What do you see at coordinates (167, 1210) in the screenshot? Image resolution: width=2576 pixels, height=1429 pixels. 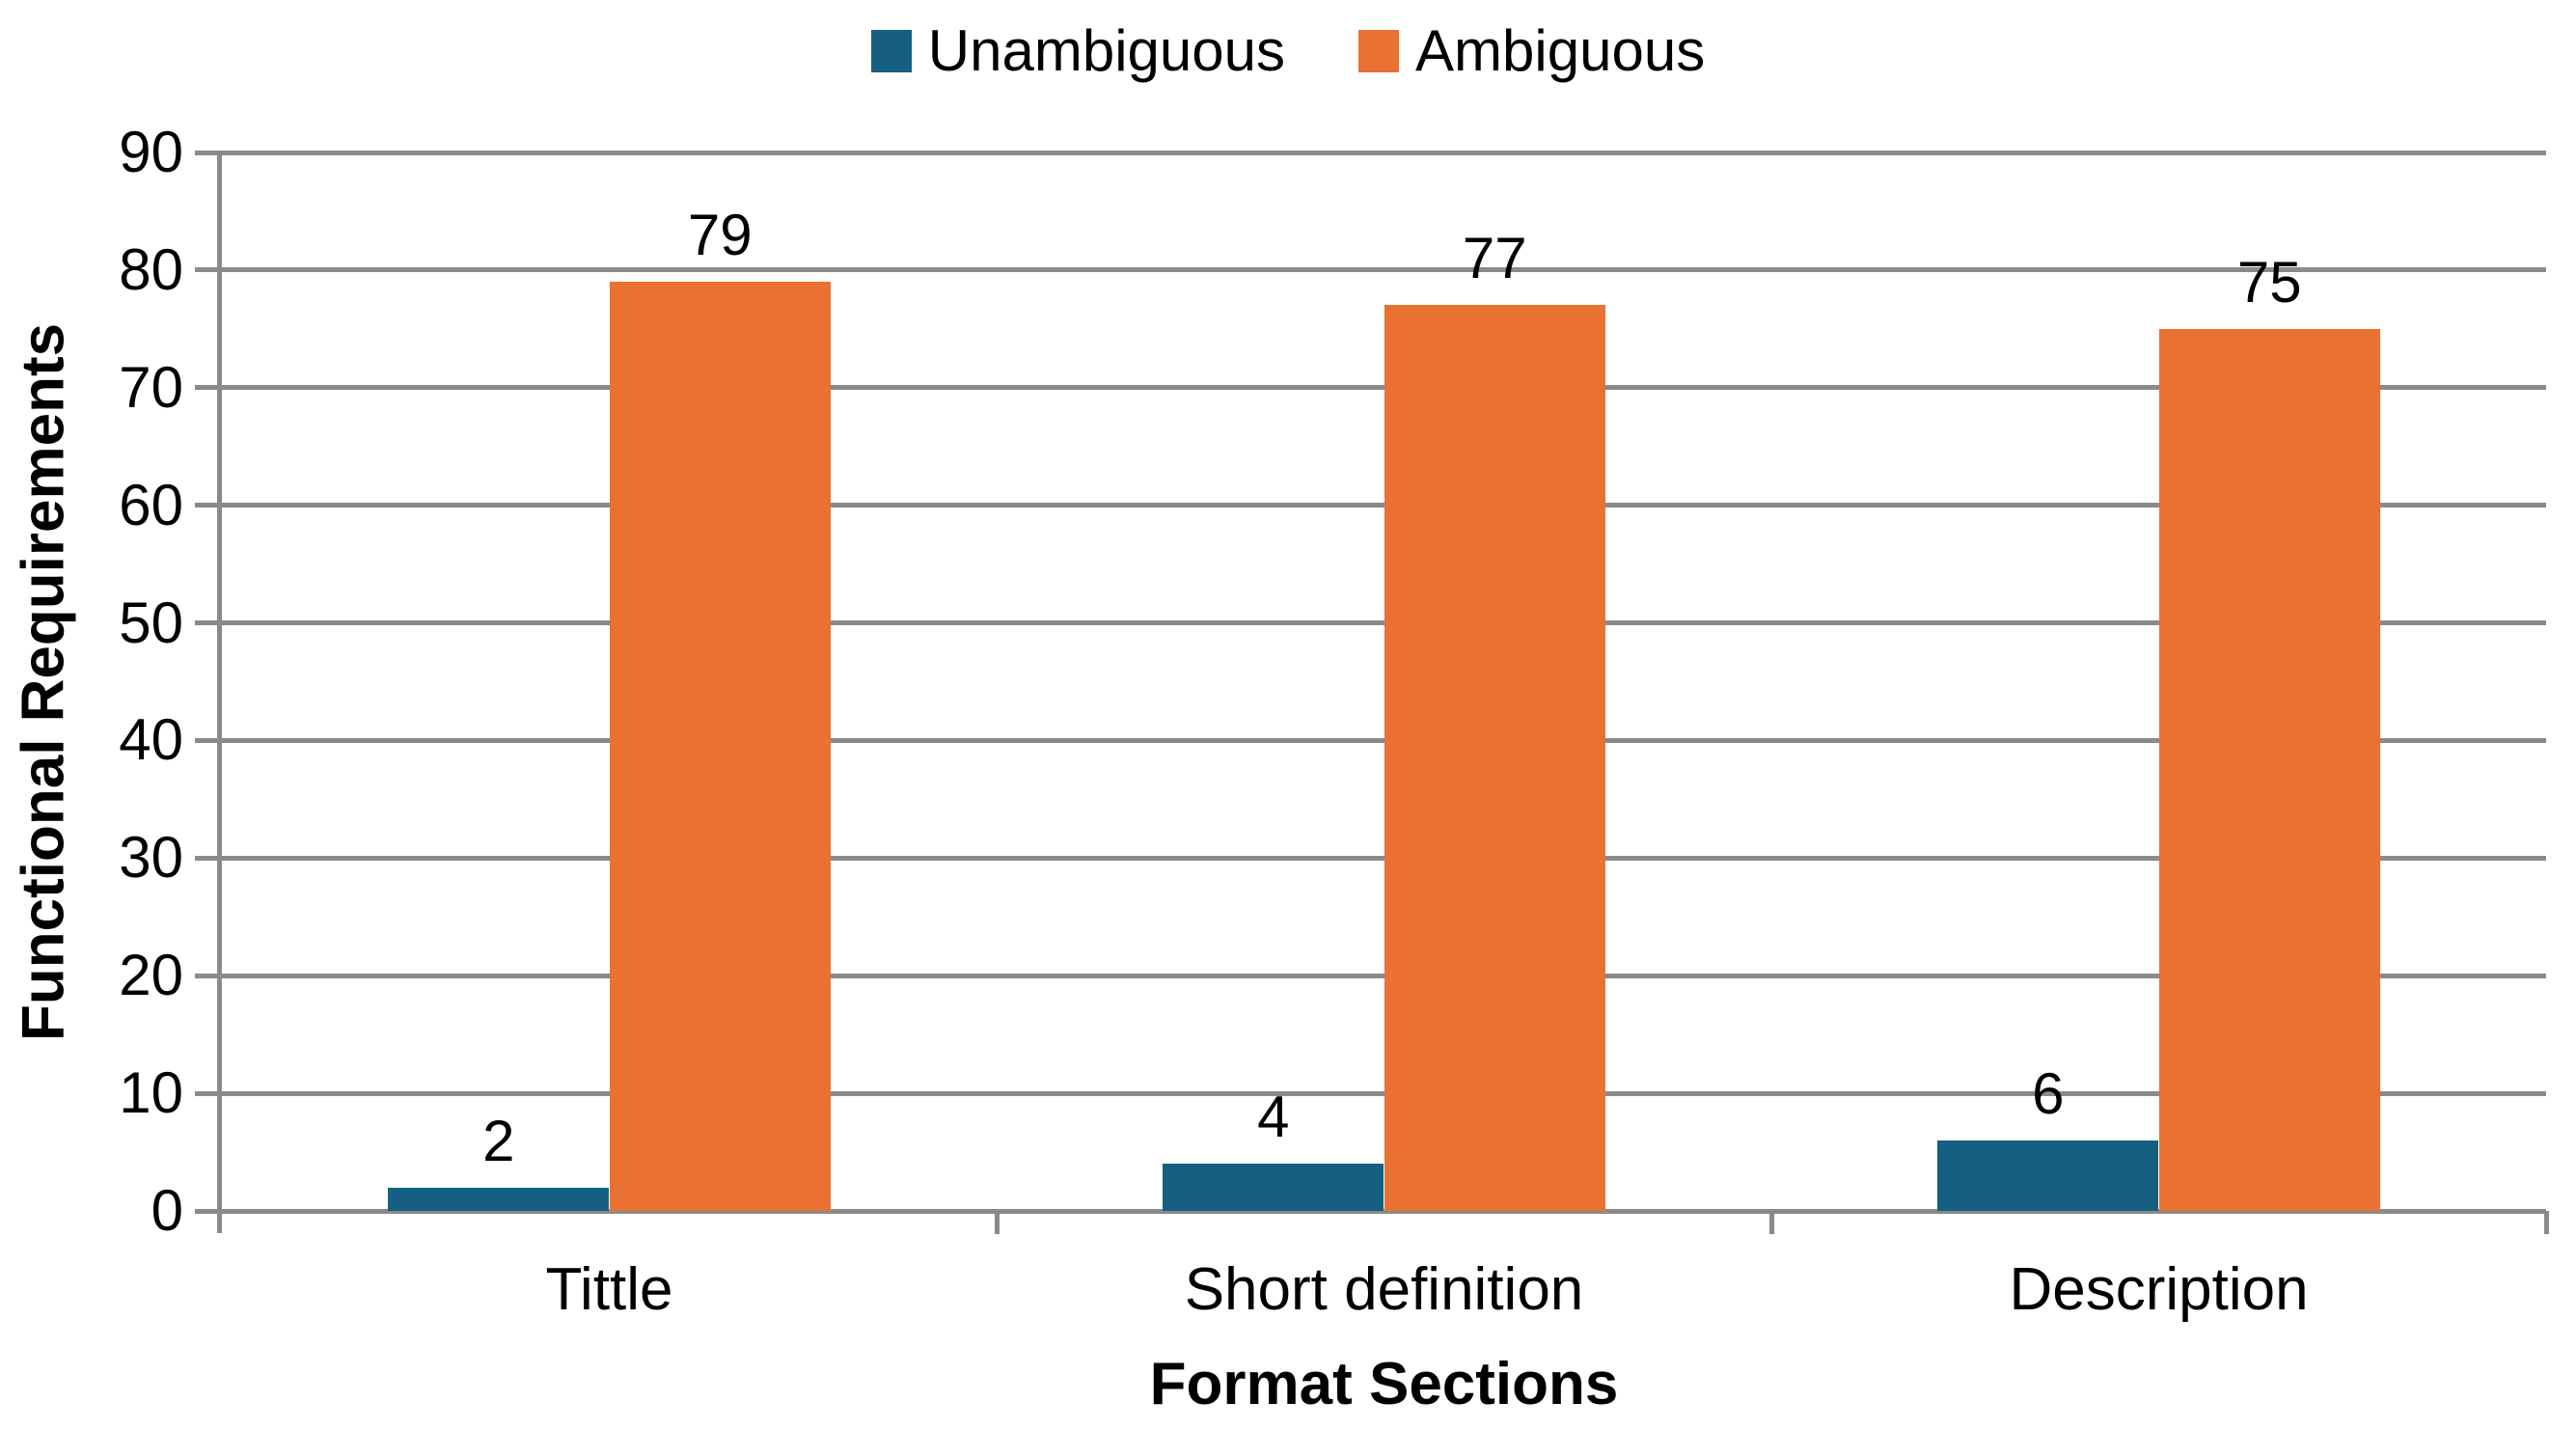 I see `y-tick-label-0: 0` at bounding box center [167, 1210].